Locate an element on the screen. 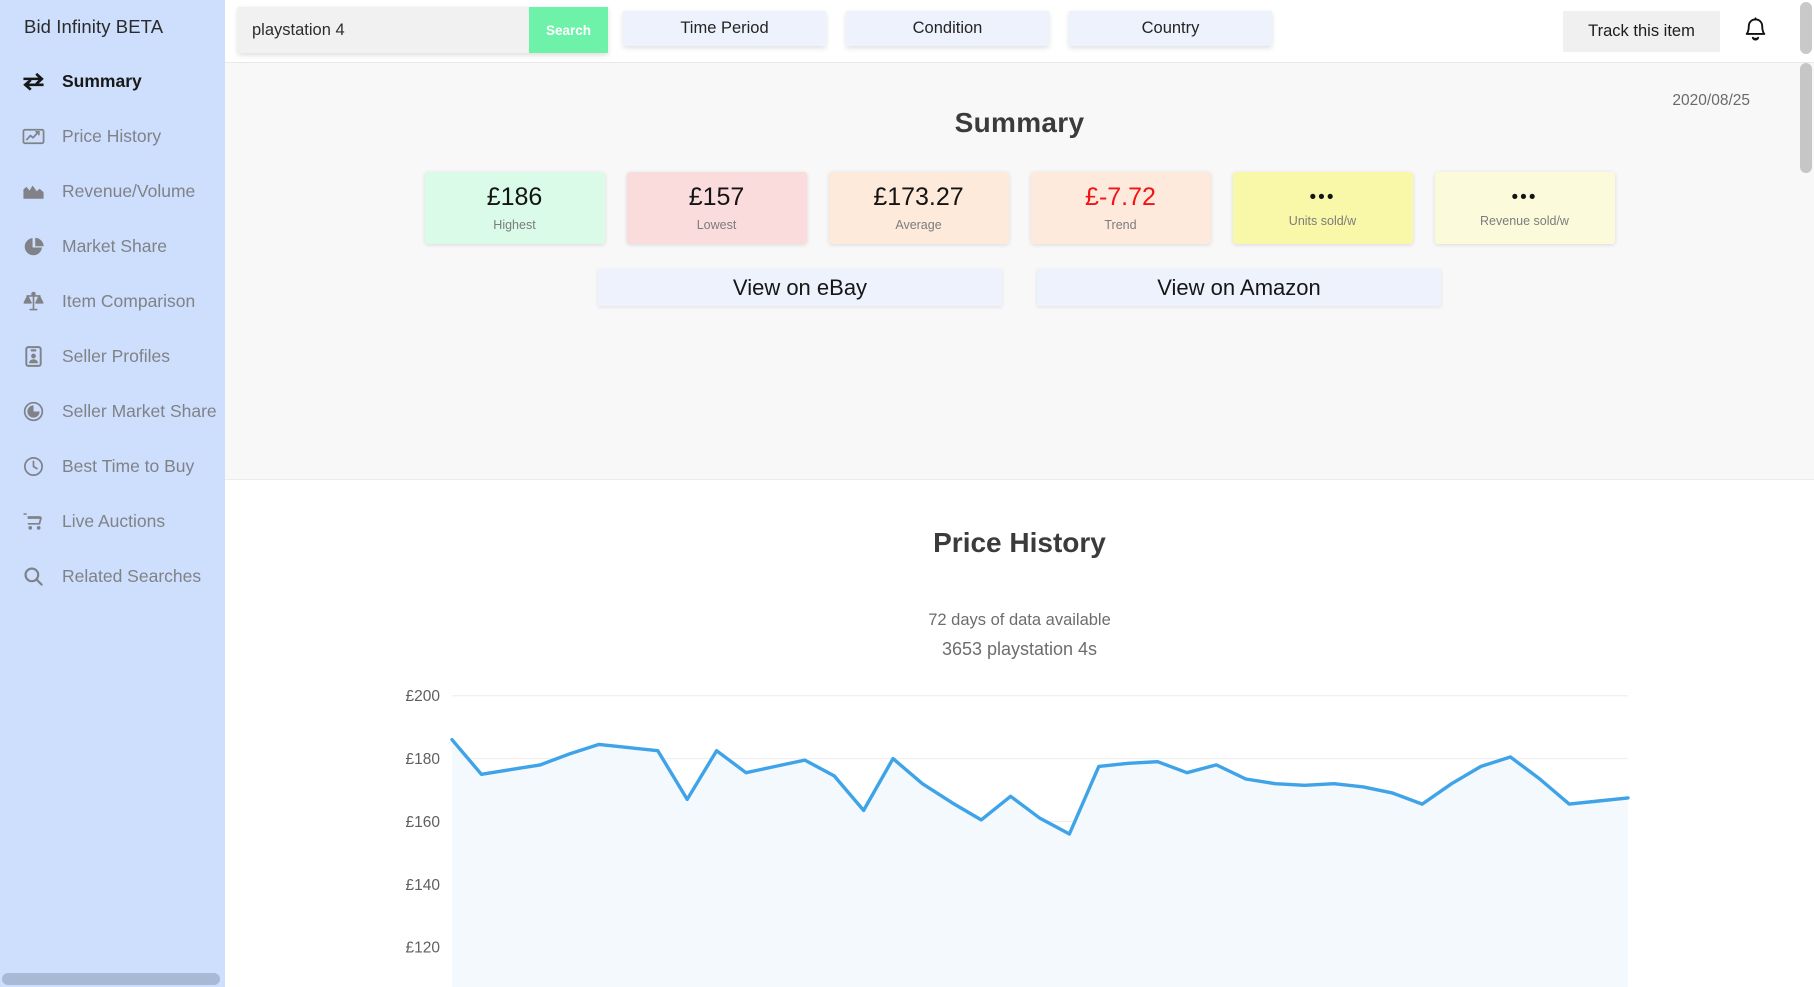 Image resolution: width=1814 pixels, height=987 pixels. sidebar-item-summary: Summary is located at coordinates (112, 81).